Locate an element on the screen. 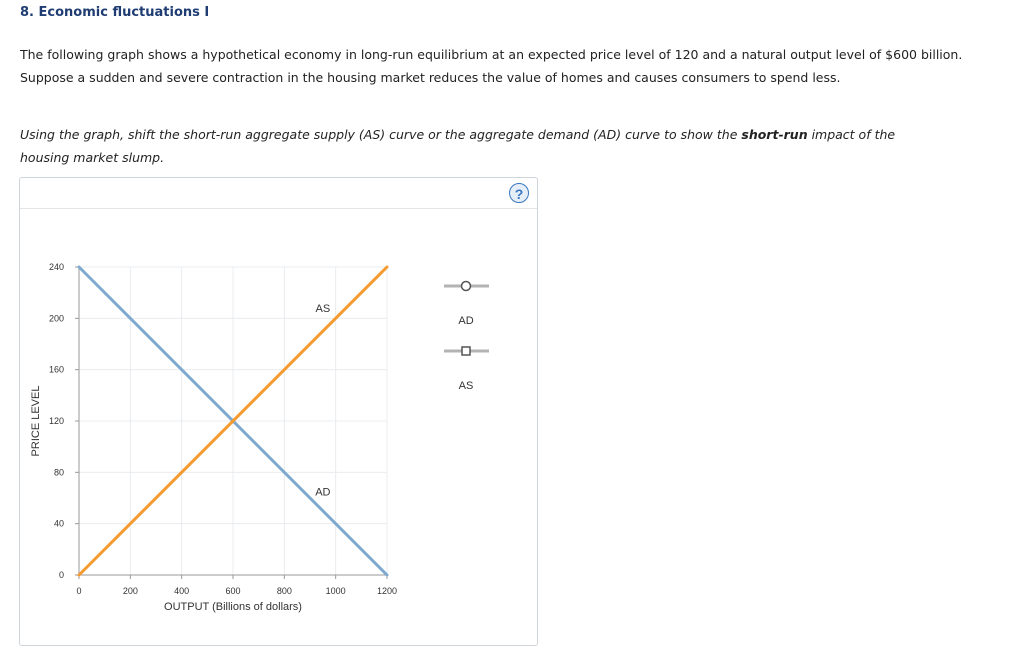  x-tick-label: 0 is located at coordinates (78, 591).